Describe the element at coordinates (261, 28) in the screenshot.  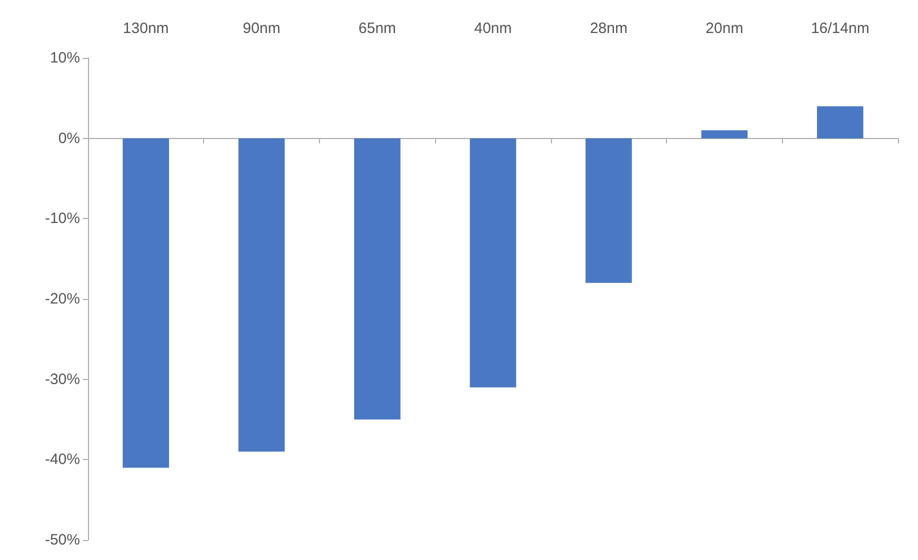
I see `x-tick-label: 90nm` at that location.